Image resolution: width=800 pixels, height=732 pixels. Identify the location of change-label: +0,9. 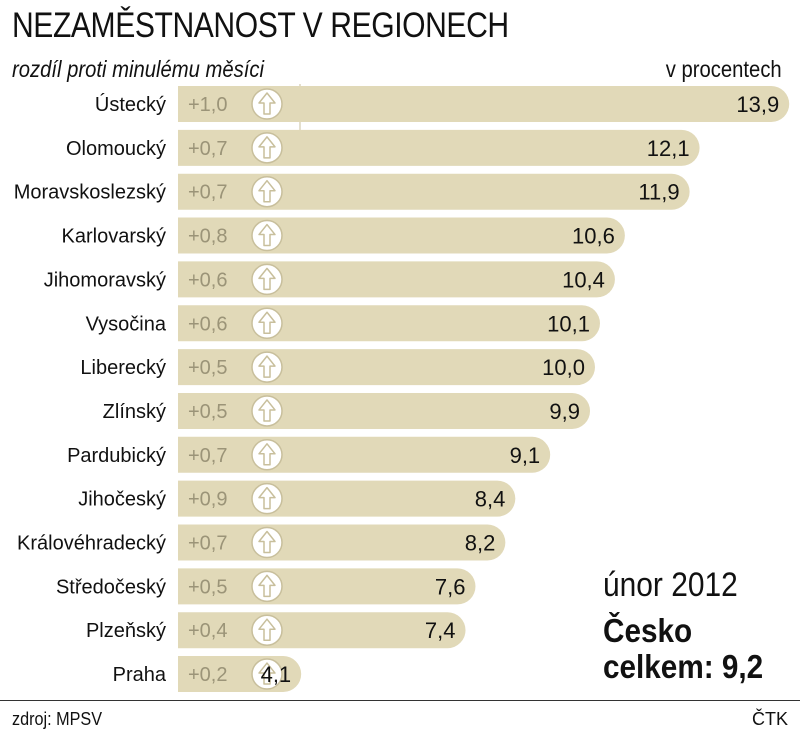
(207, 500).